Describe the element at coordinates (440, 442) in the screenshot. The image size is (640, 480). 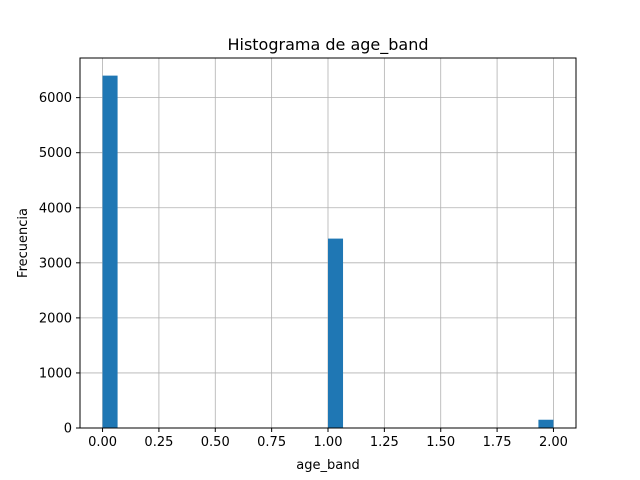
I see `x-tick-label: 1.50` at that location.